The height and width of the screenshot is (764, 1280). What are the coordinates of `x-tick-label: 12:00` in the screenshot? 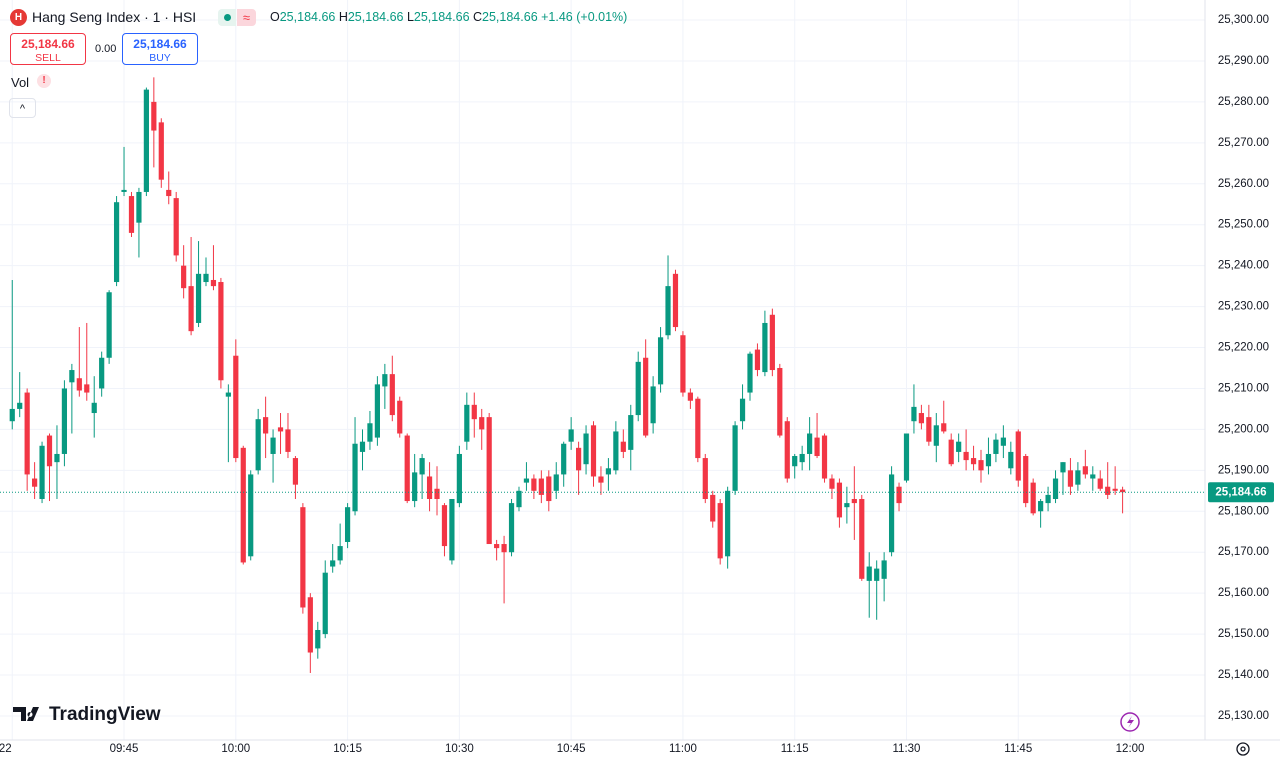 It's located at (1130, 749).